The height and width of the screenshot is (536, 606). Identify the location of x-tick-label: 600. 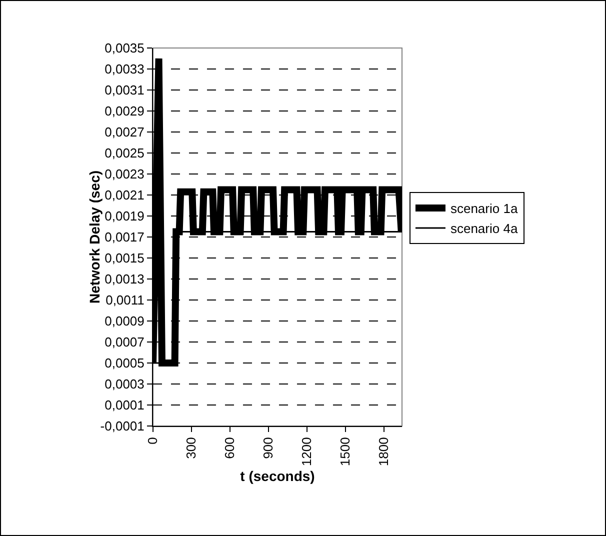
(230, 448).